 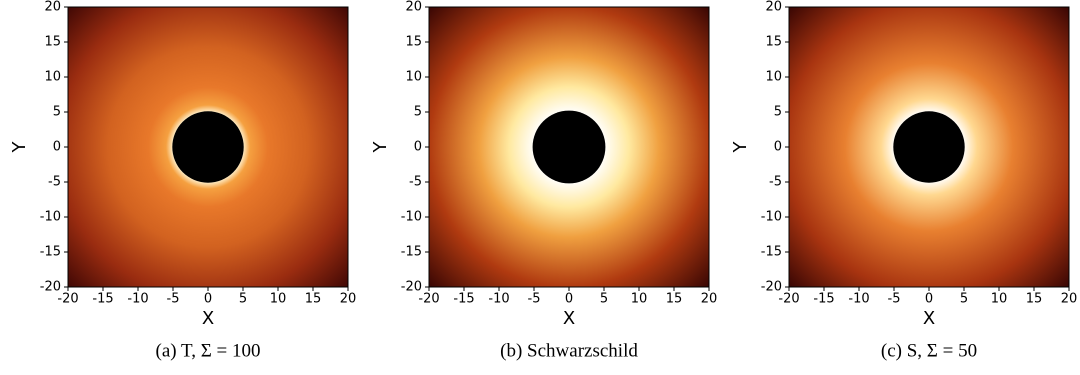 What do you see at coordinates (208, 350) in the screenshot?
I see `caption: (a) T, Σ = 100` at bounding box center [208, 350].